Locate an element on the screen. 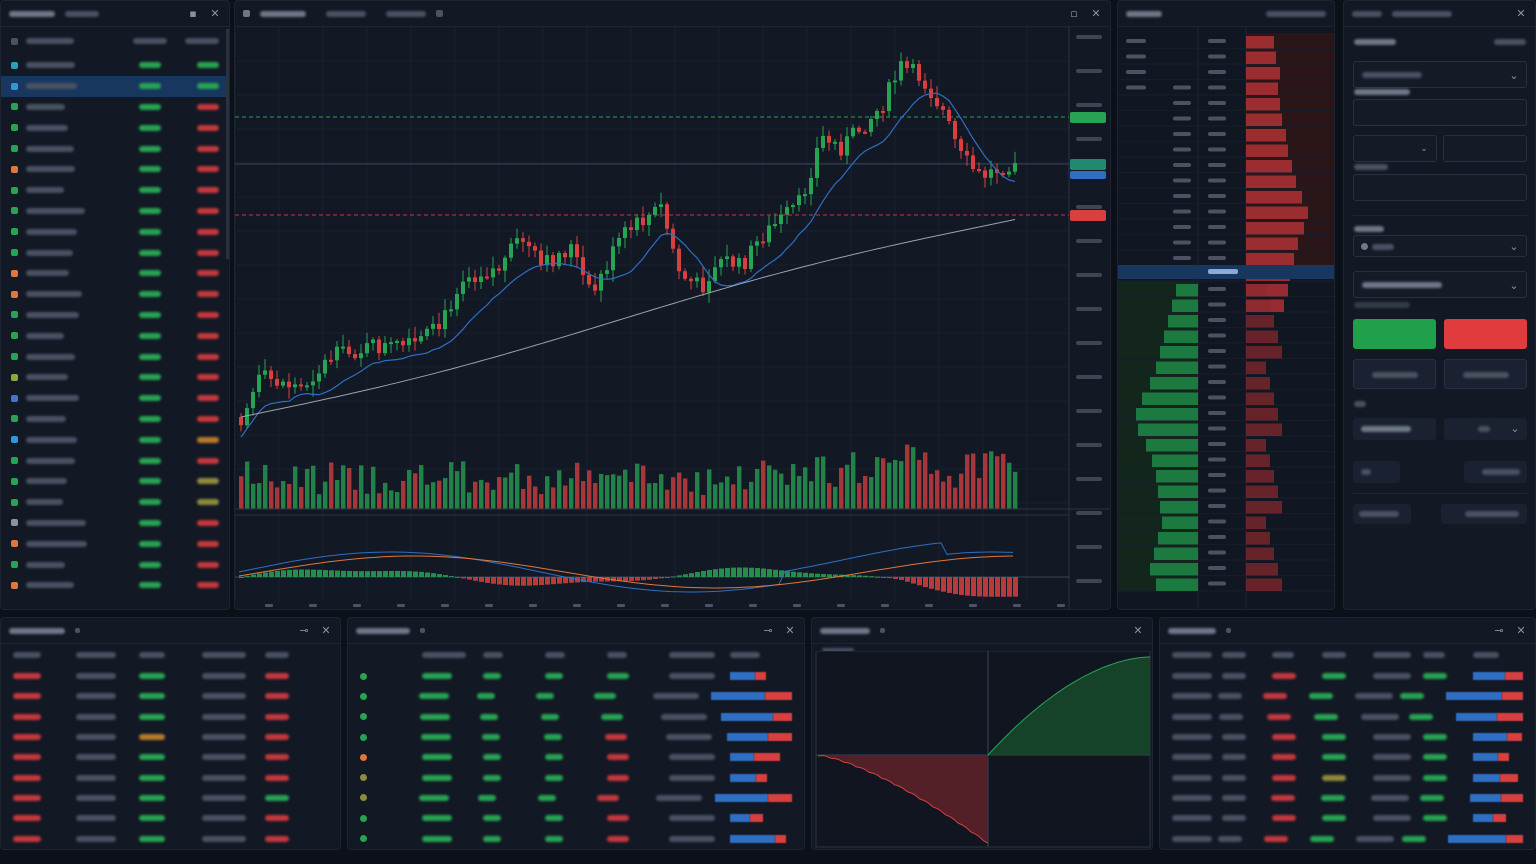 The height and width of the screenshot is (864, 1536). column-symbol is located at coordinates (50, 41).